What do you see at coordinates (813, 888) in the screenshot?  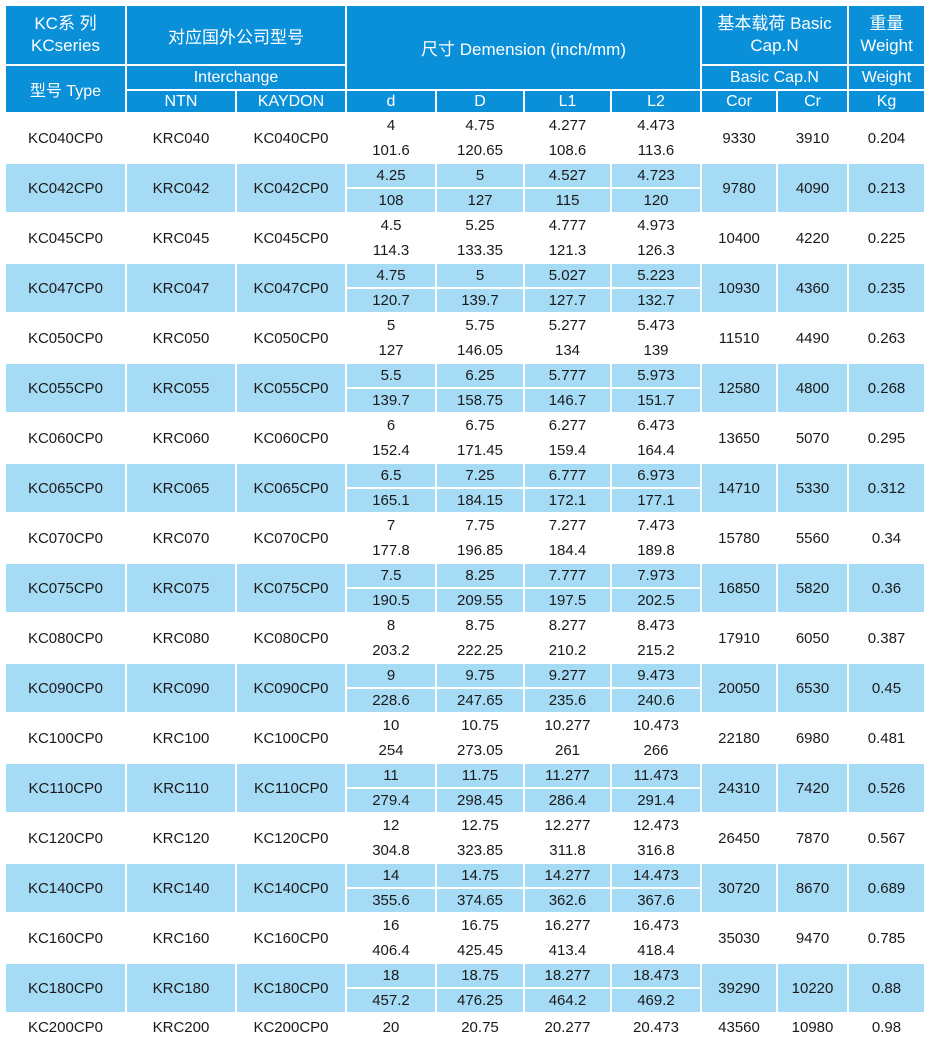 I see `cell-cr: 8670` at bounding box center [813, 888].